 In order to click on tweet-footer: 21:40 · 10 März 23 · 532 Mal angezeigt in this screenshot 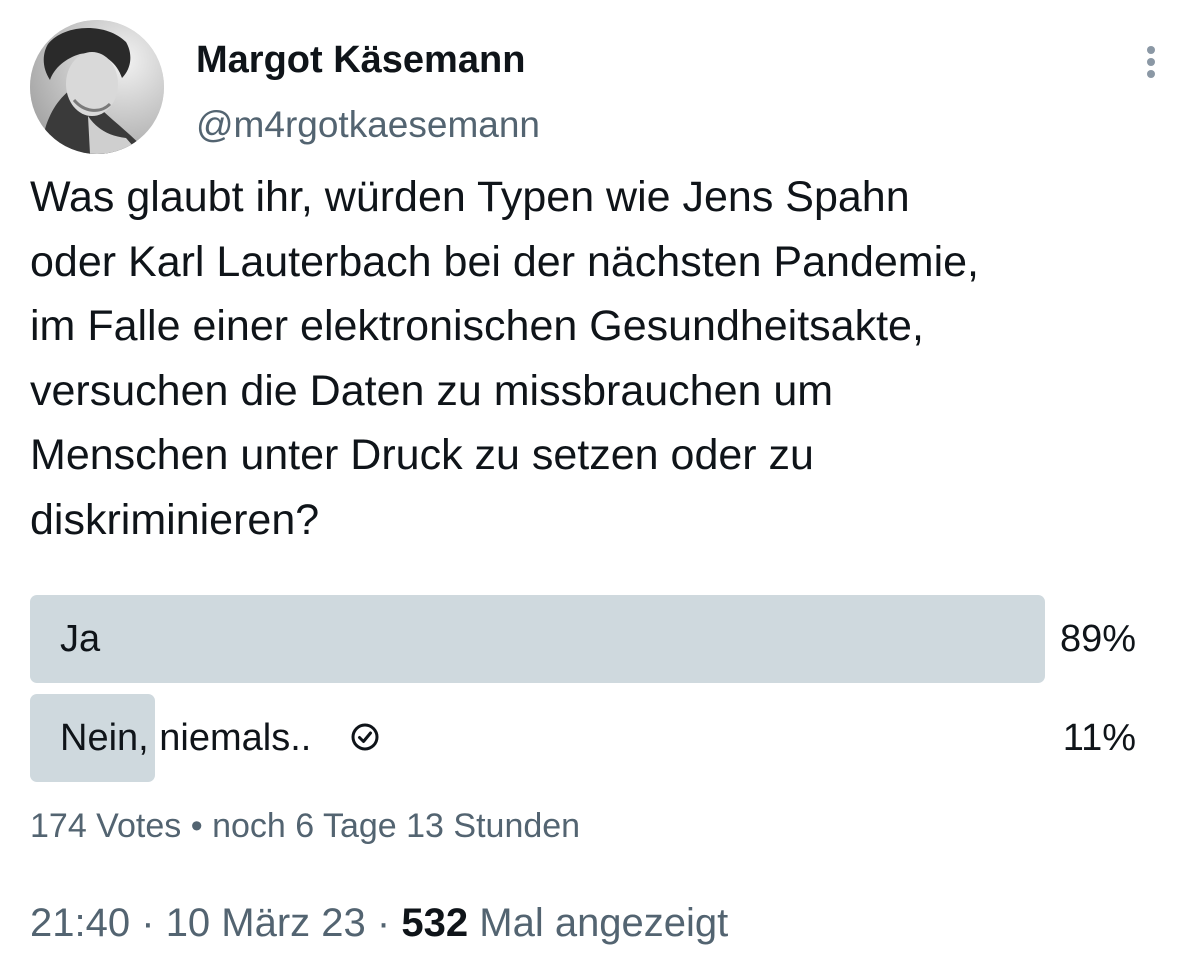, I will do `click(379, 923)`.